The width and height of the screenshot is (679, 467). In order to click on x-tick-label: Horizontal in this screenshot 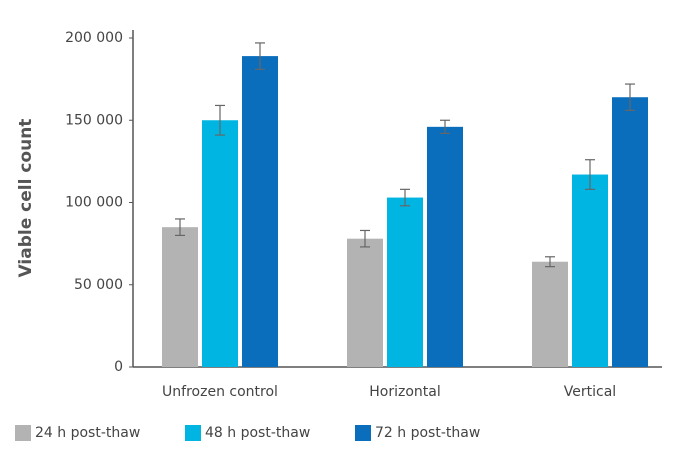, I will do `click(404, 392)`.